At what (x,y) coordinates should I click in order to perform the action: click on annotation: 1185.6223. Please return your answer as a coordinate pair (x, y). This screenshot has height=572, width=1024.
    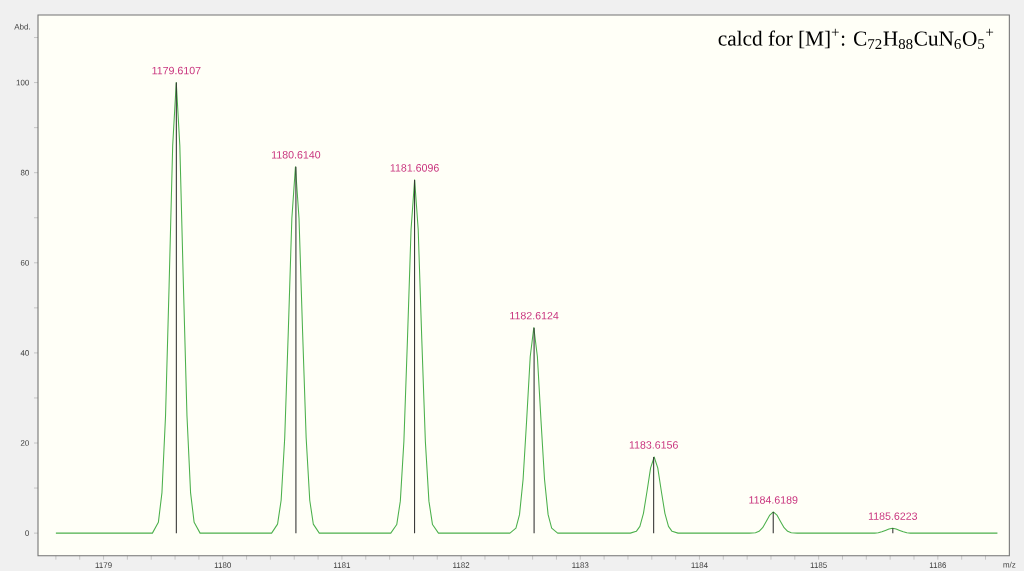
    Looking at the image, I should click on (893, 516).